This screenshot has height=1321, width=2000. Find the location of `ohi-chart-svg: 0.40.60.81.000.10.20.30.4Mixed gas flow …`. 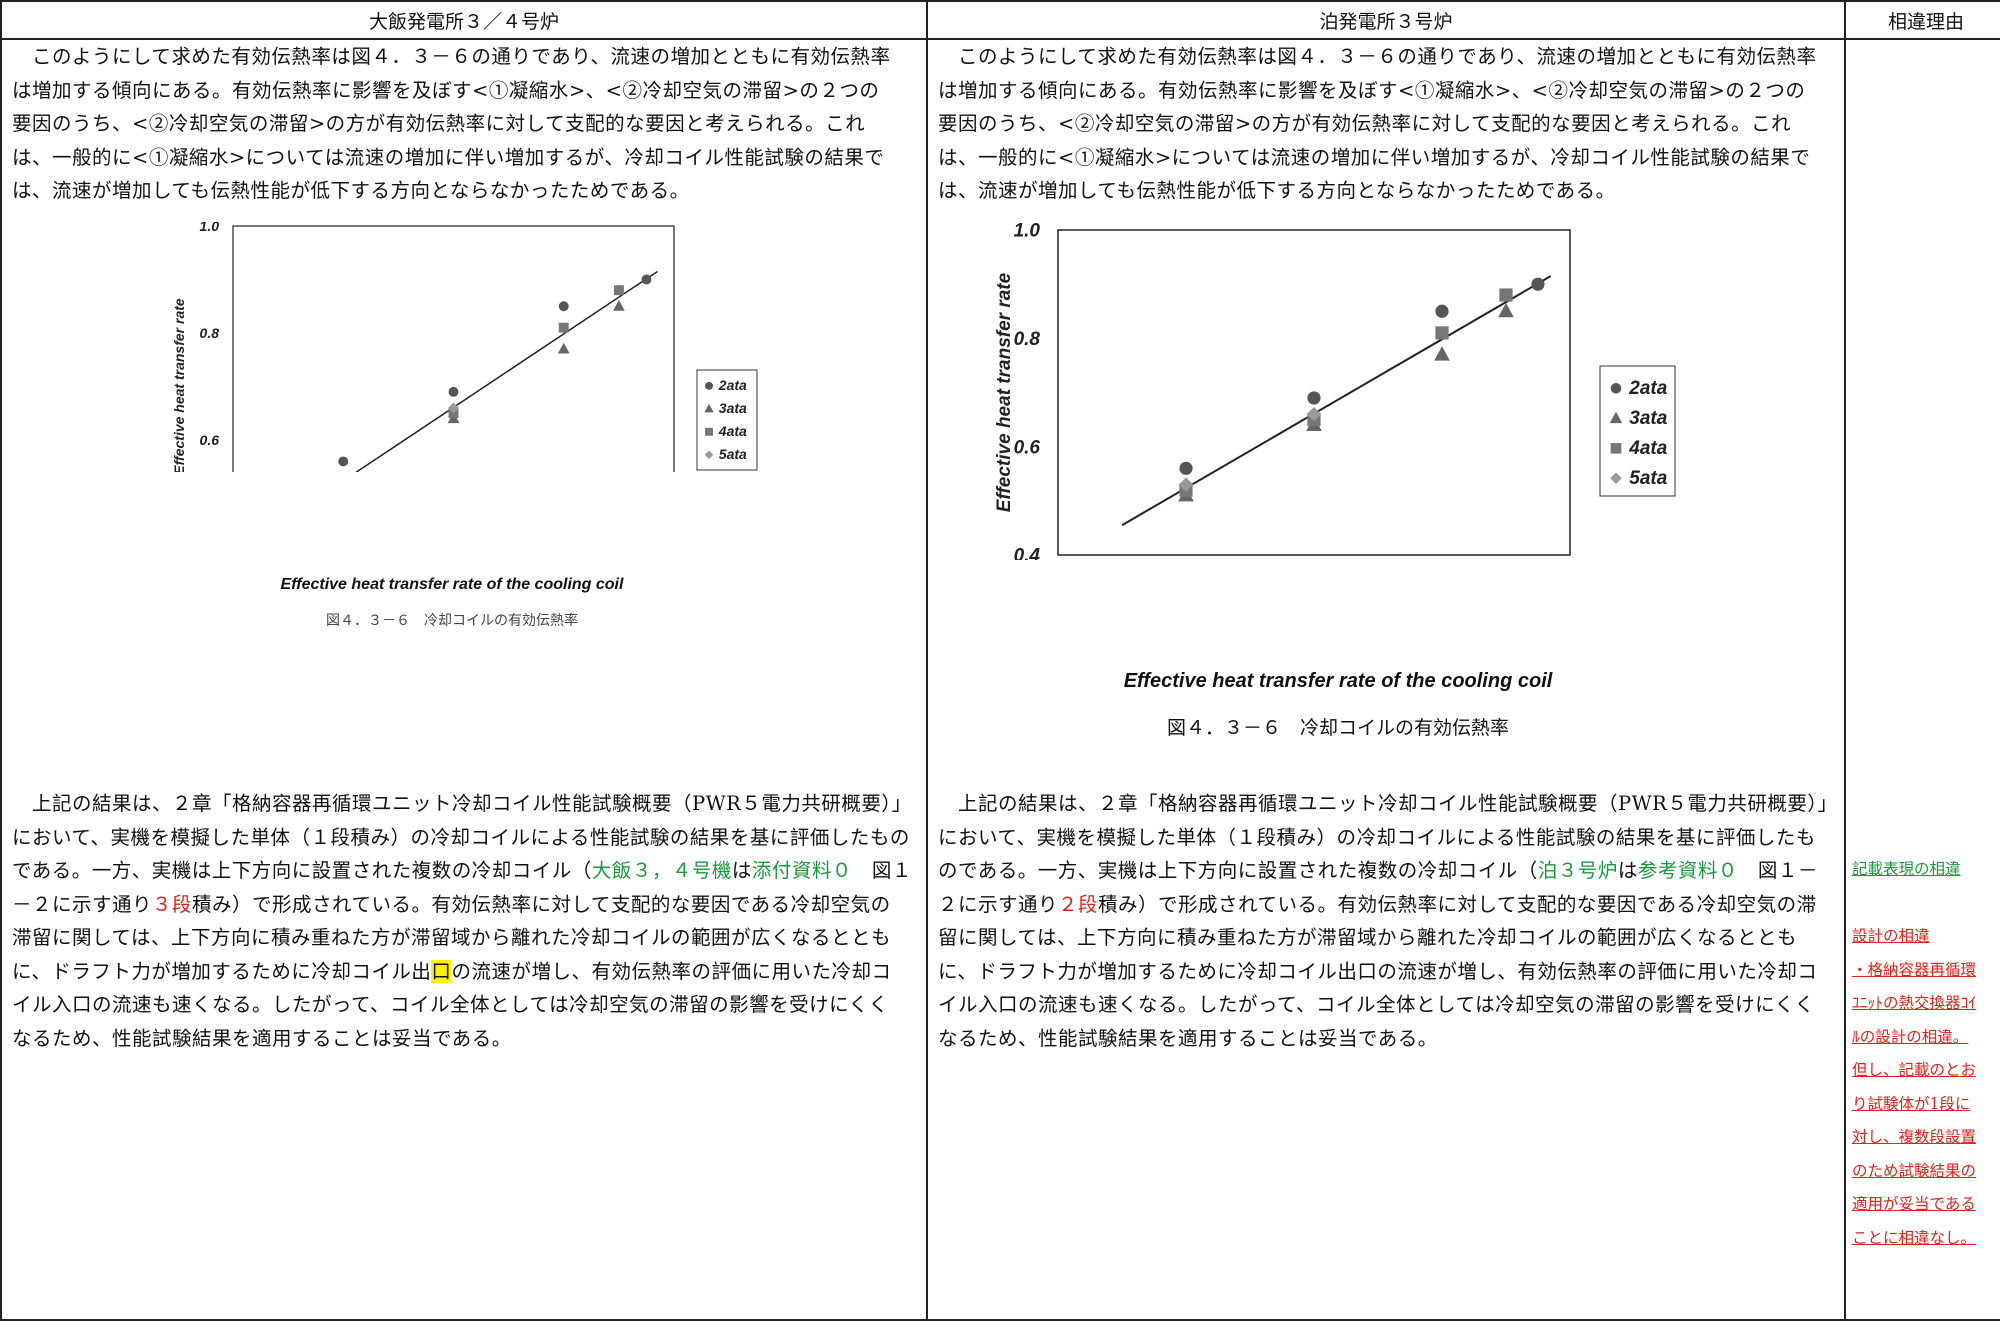

ohi-chart-svg: 0.40.60.81.000.10.20.30.4Mixed gas flow … is located at coordinates (464, 408).